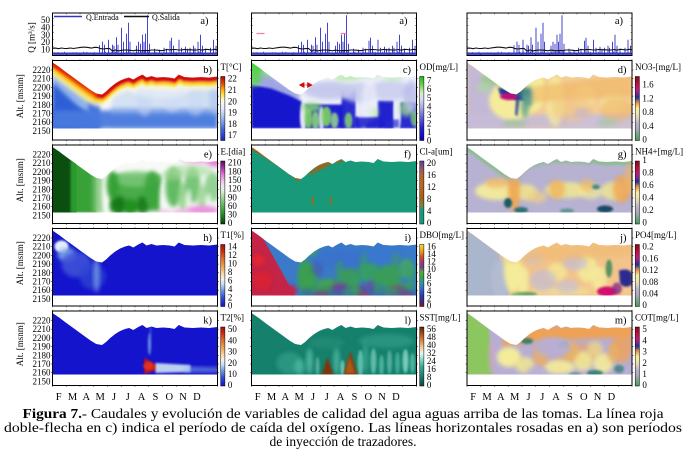 Image resolution: width=686 pixels, height=461 pixels. Describe the element at coordinates (648, 198) in the screenshot. I see `svg-text: 0.4` at that location.